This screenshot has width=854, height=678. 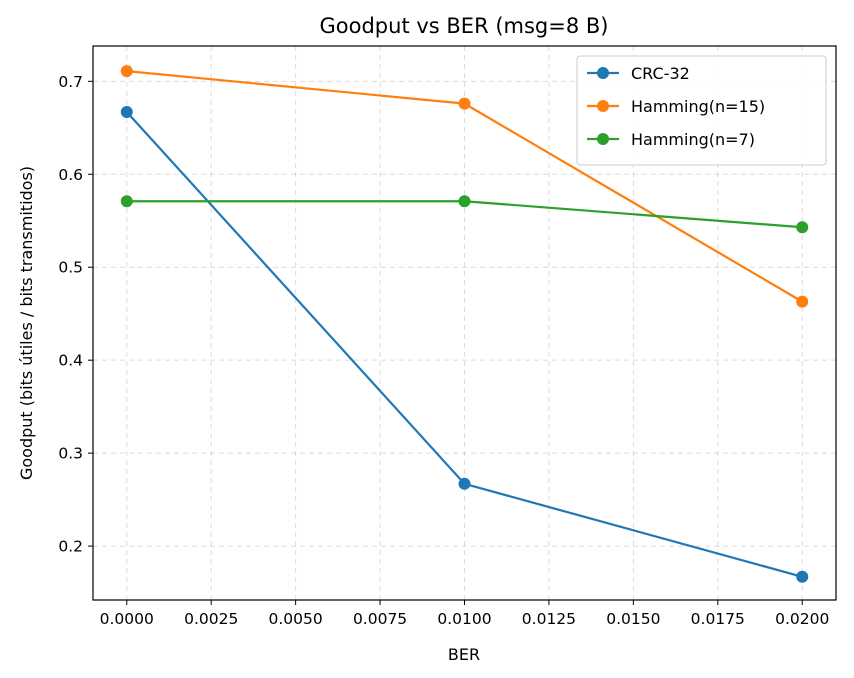 What do you see at coordinates (633, 619) in the screenshot?
I see `x-tick-label: 0.0150` at bounding box center [633, 619].